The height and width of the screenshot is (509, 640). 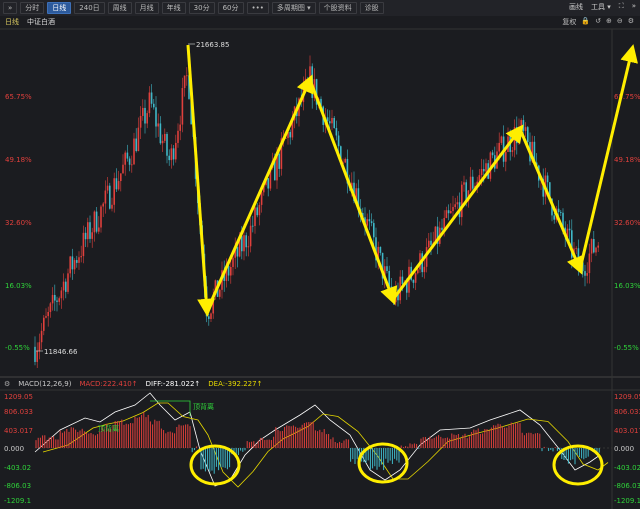 What do you see at coordinates (17, 486) in the screenshot?
I see `macd-axis-label-left: -806.03` at bounding box center [17, 486].